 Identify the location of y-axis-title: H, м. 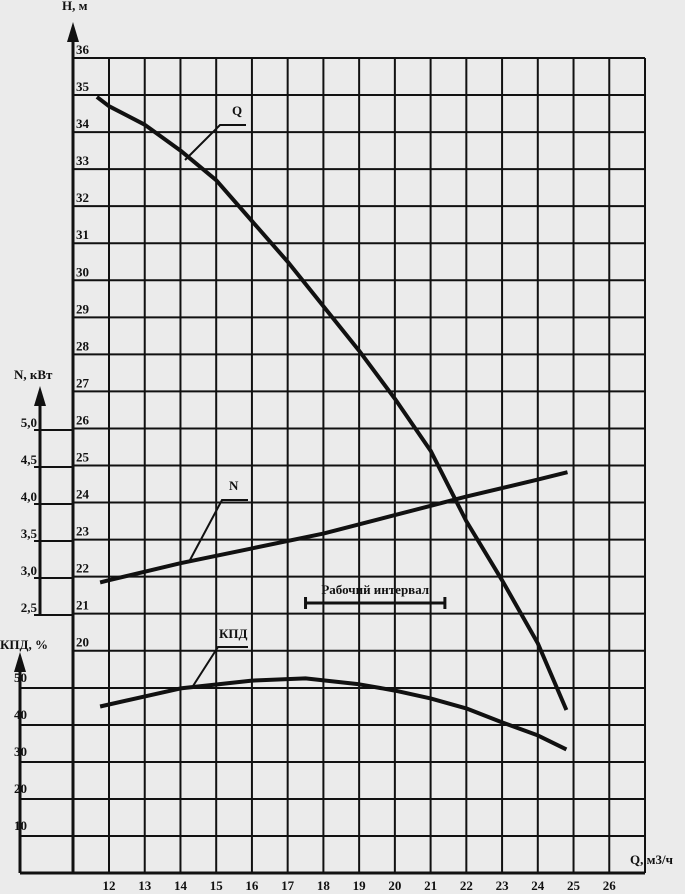
(75, 6).